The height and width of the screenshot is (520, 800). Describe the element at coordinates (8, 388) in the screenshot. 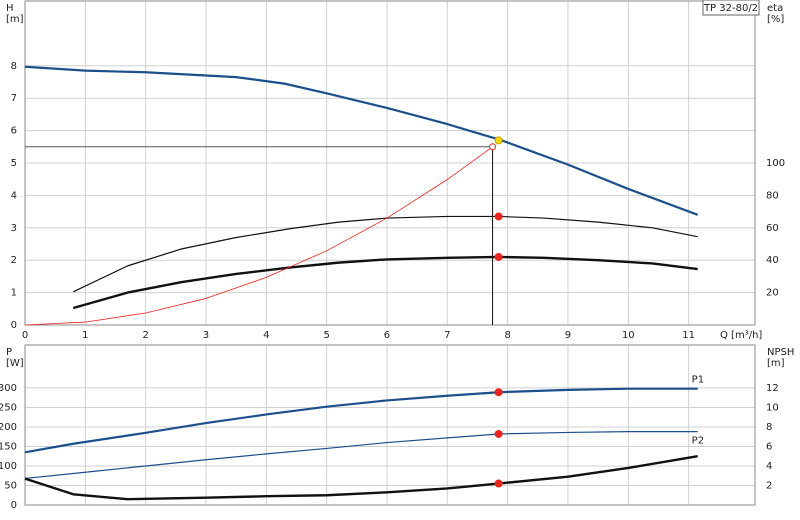

I see `y-tick-label: 300` at that location.